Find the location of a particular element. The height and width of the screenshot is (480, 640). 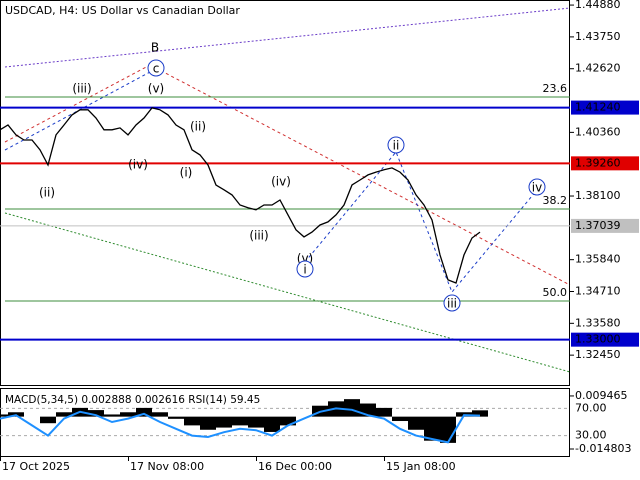

y-tick-label: 1.32450 is located at coordinates (598, 354).